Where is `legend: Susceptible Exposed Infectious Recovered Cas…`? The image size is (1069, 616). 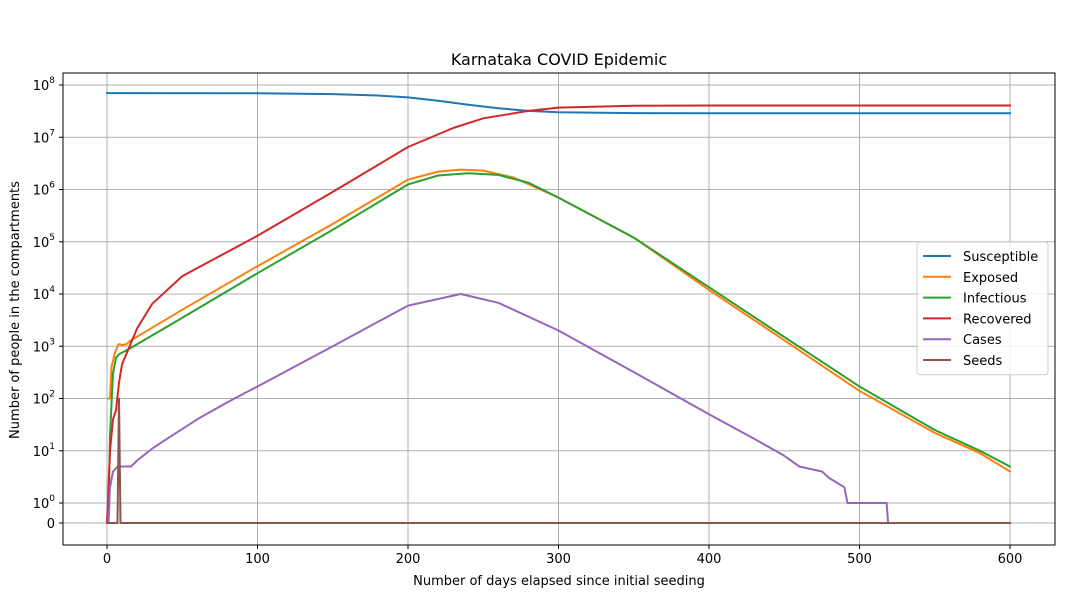 legend: Susceptible Exposed Infectious Recovered Cas… is located at coordinates (982, 308).